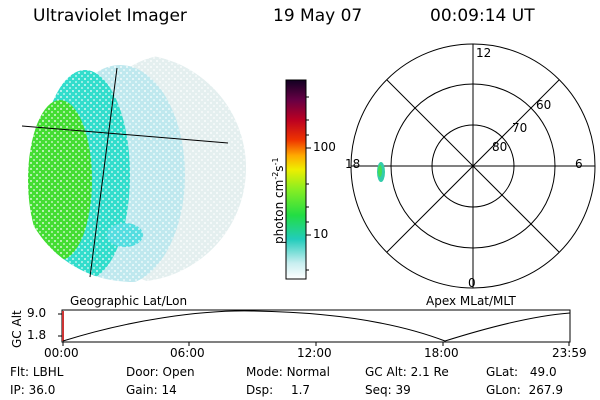 Image resolution: width=600 pixels, height=400 pixels. Describe the element at coordinates (502, 372) in the screenshot. I see `status-glat-label: GLat:` at that location.